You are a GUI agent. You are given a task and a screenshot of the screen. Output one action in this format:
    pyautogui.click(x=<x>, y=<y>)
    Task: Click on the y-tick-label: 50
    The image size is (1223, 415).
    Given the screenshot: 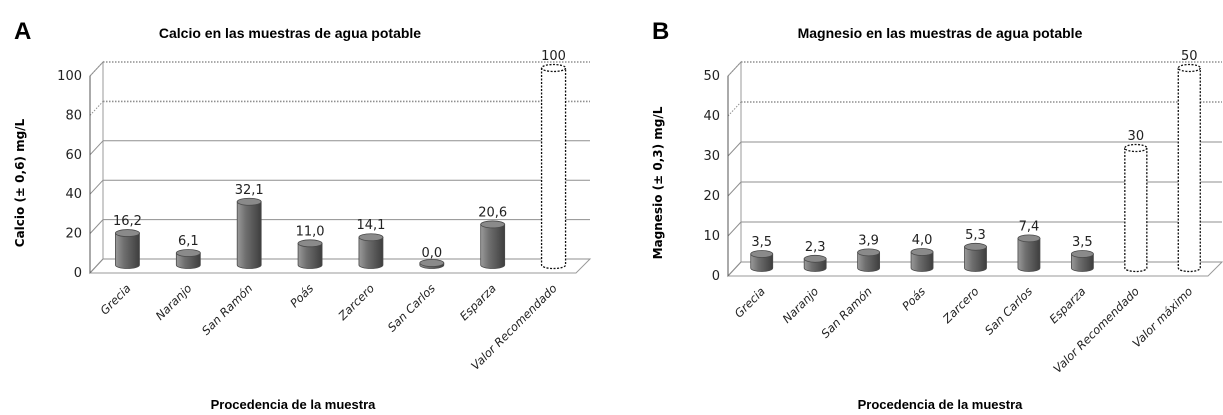 What is the action you would take?
    pyautogui.click(x=711, y=76)
    